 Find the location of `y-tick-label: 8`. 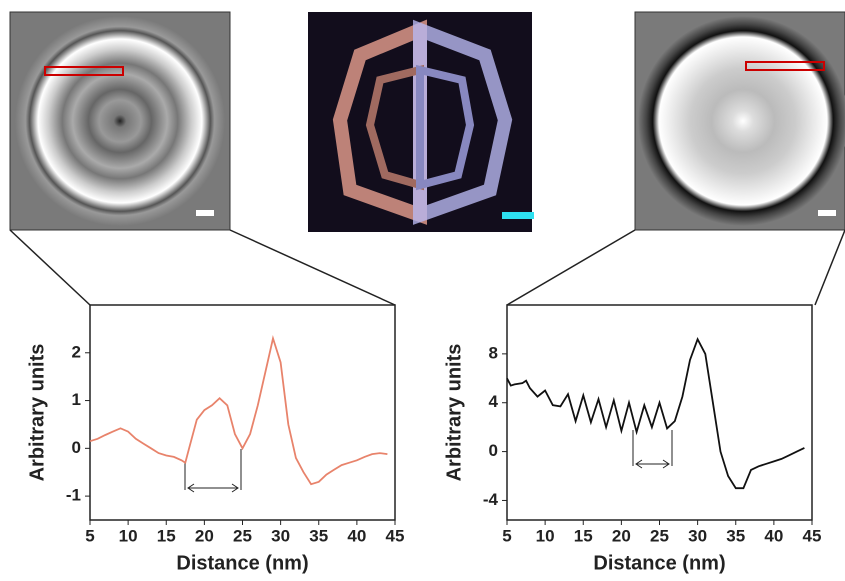

y-tick-label: 8 is located at coordinates (493, 352).